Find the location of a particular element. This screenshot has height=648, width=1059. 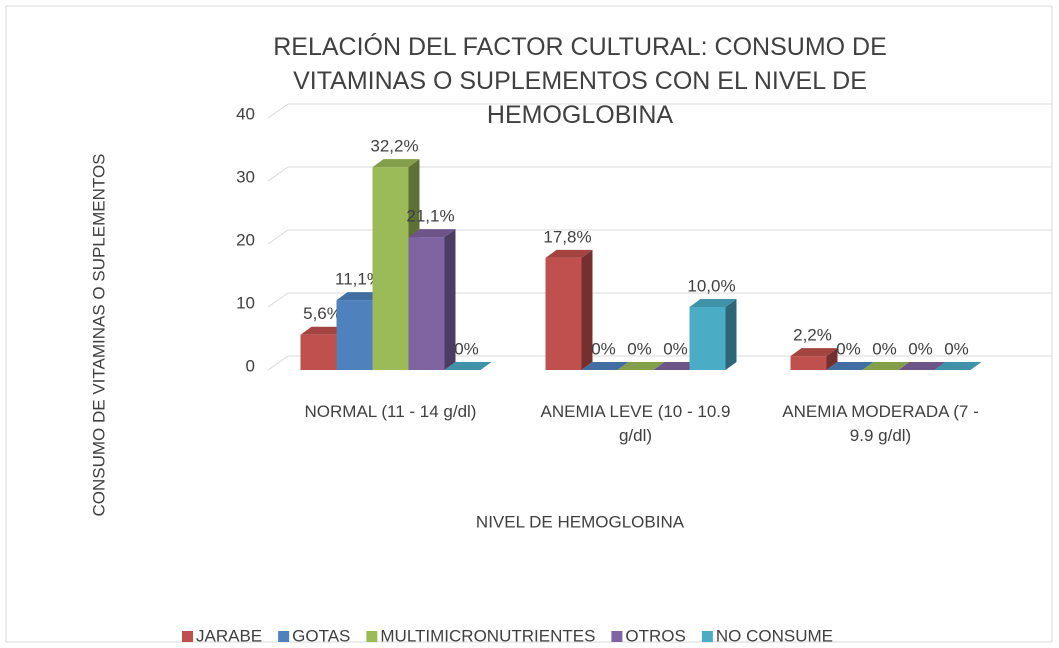

y-axis-title: CONSUMO DE VITAMINAS O SUPLEMENTOS is located at coordinates (98, 334).